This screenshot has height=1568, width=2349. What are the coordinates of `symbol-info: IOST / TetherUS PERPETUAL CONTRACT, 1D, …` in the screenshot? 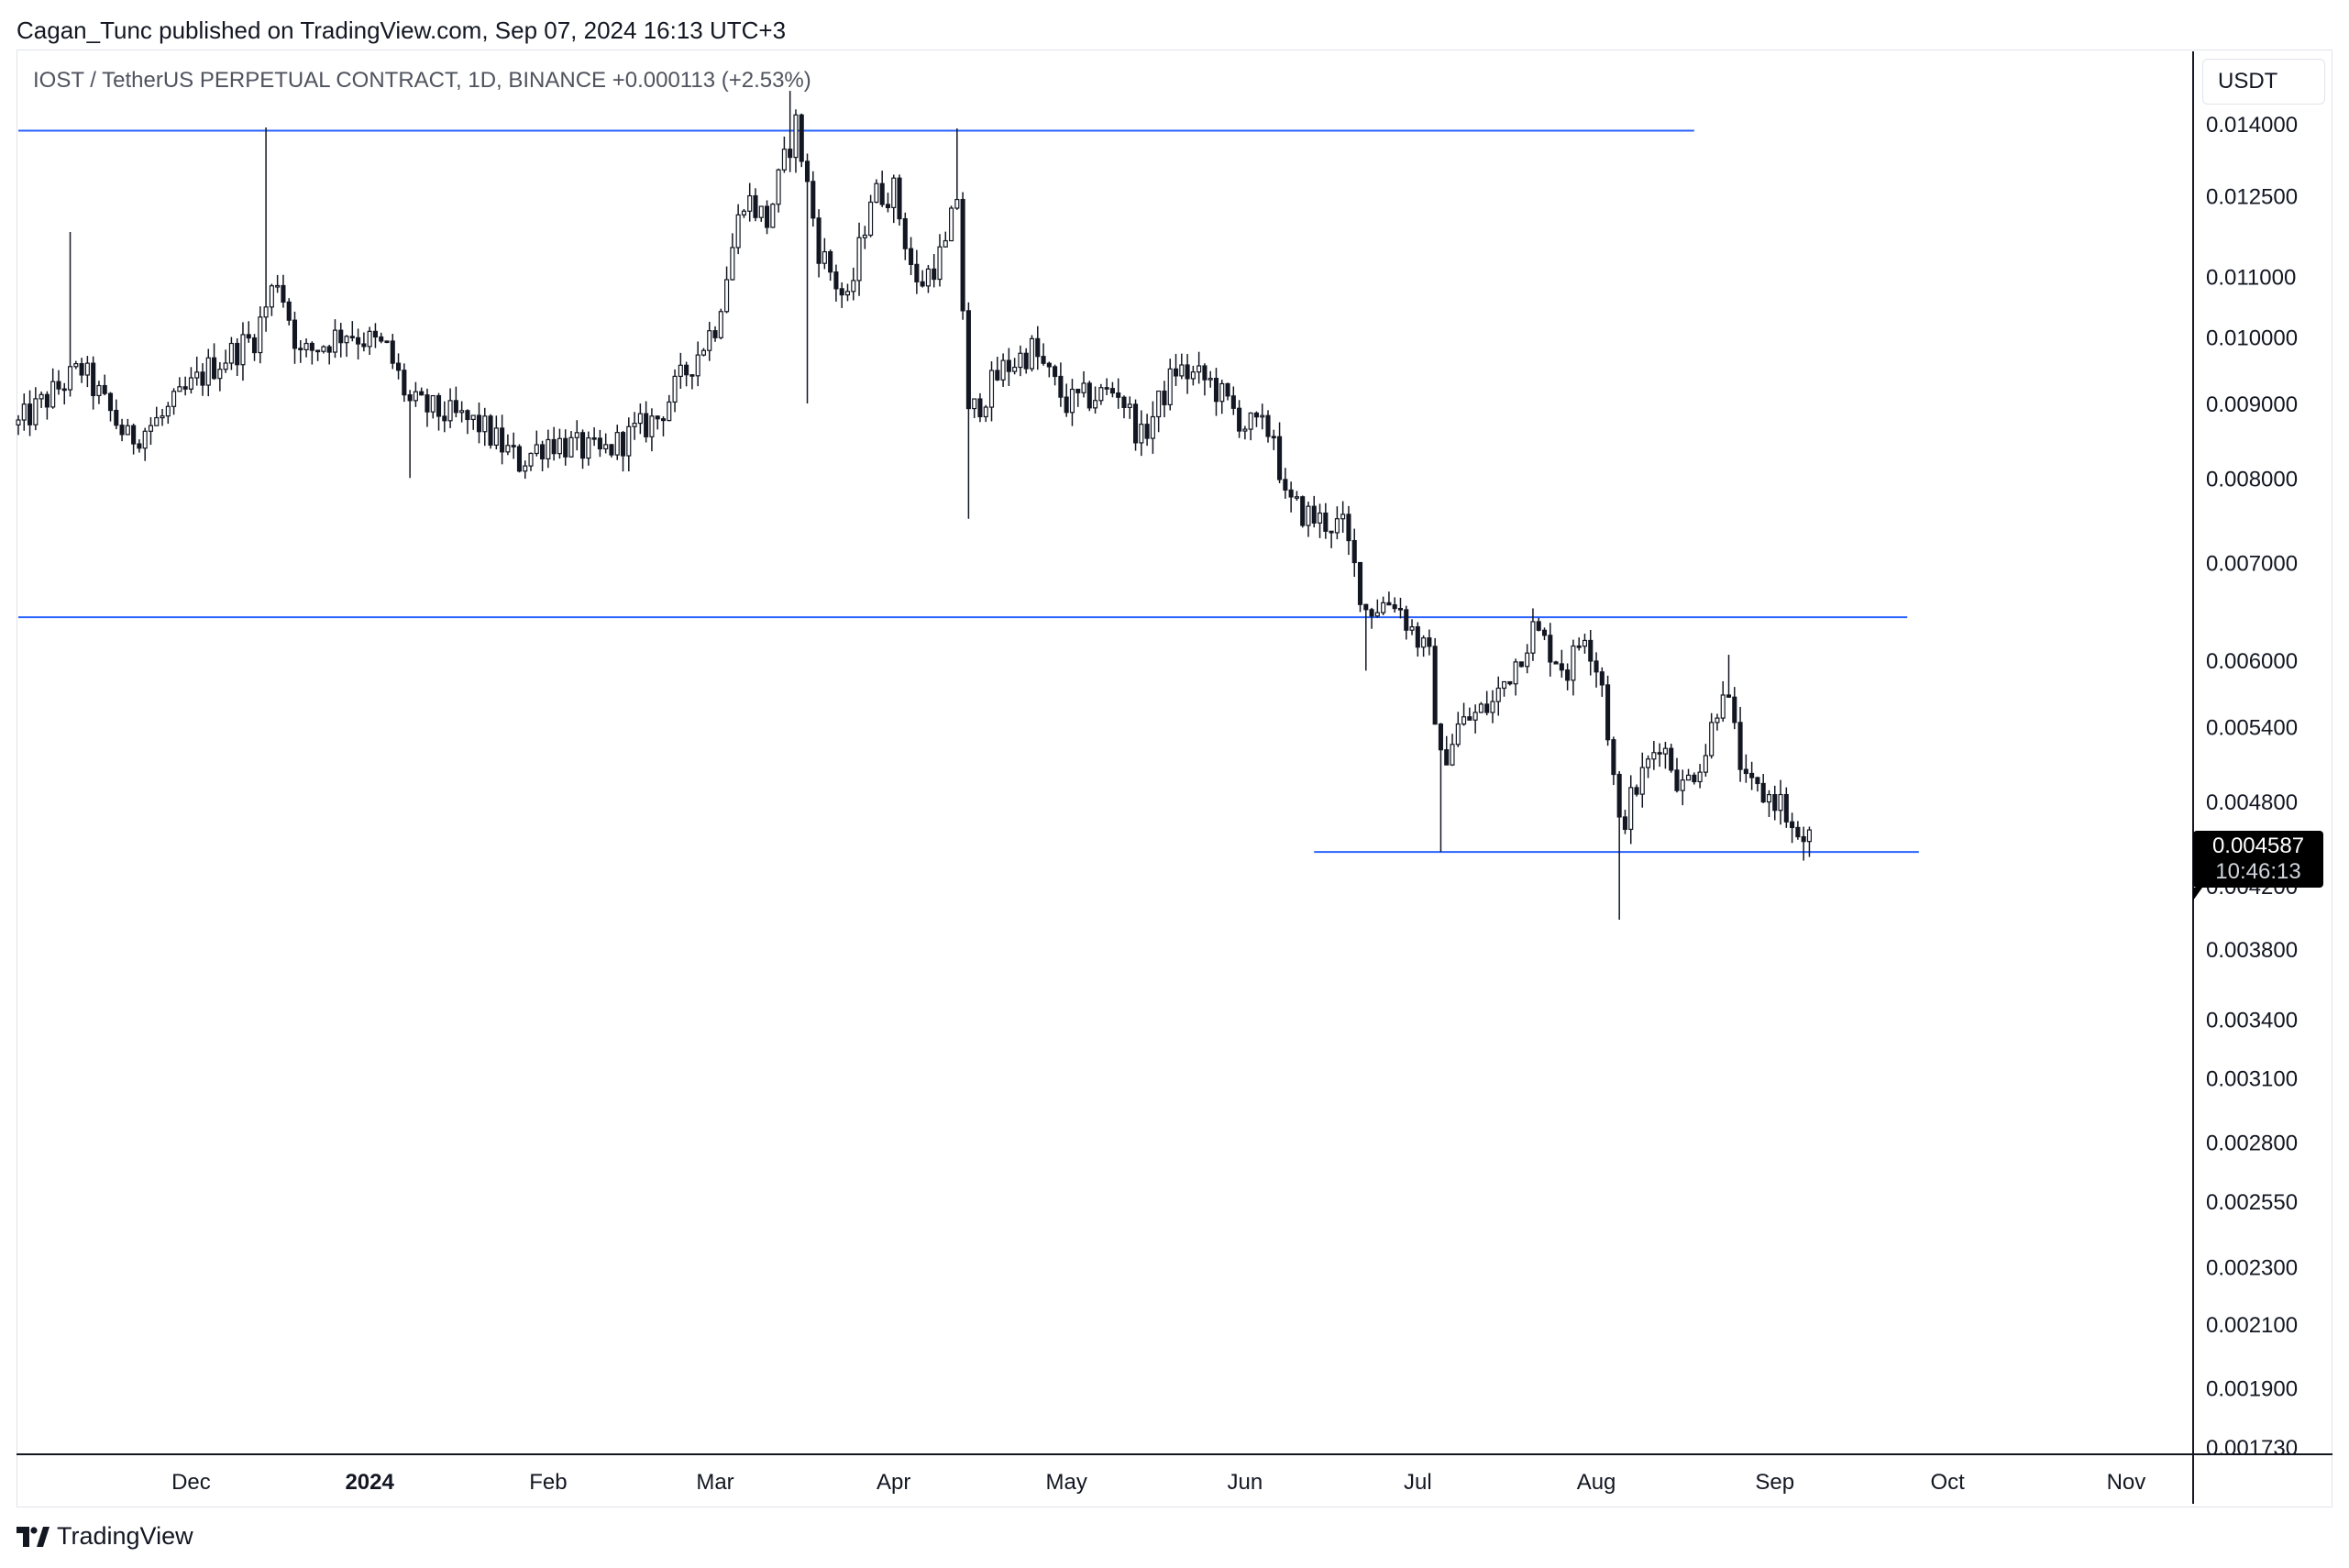 It's located at (422, 80).